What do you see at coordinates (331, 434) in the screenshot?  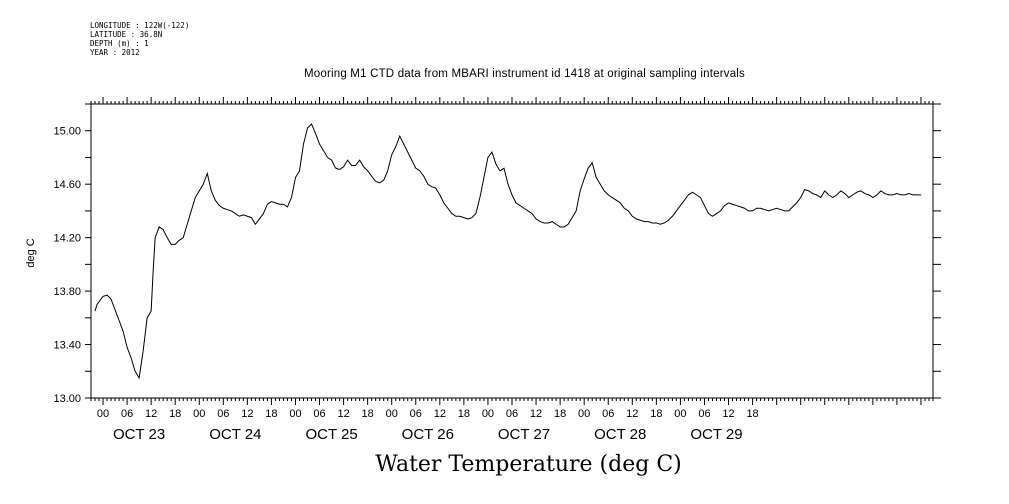 I see `day-label: OCT 25` at bounding box center [331, 434].